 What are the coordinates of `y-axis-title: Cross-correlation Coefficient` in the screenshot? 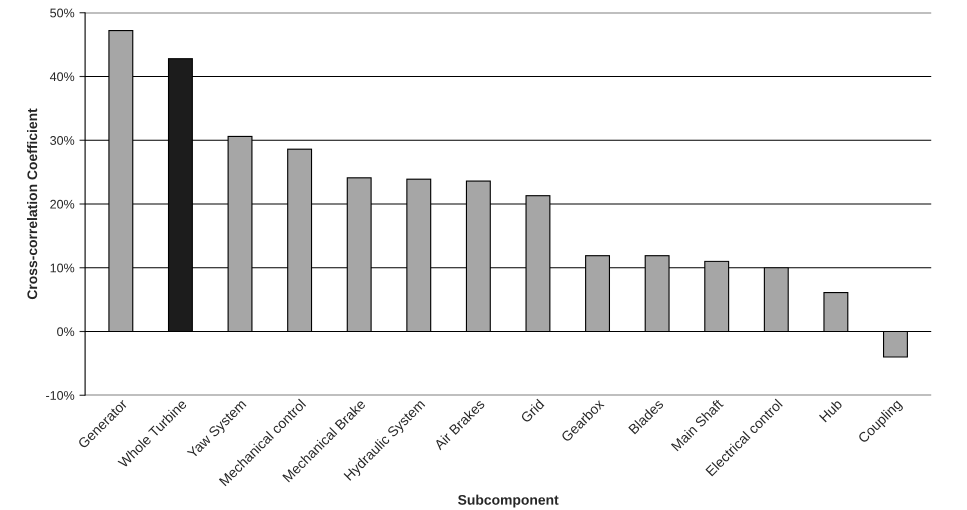 It's located at (32, 204).